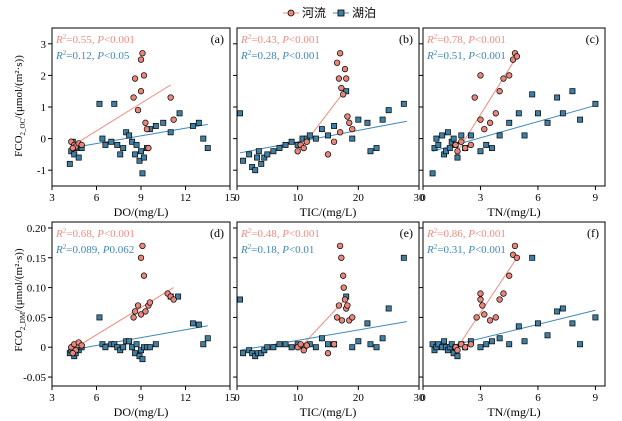 This screenshot has width=622, height=421. What do you see at coordinates (423, 398) in the screenshot?
I see `x-tick-label: 0` at bounding box center [423, 398].